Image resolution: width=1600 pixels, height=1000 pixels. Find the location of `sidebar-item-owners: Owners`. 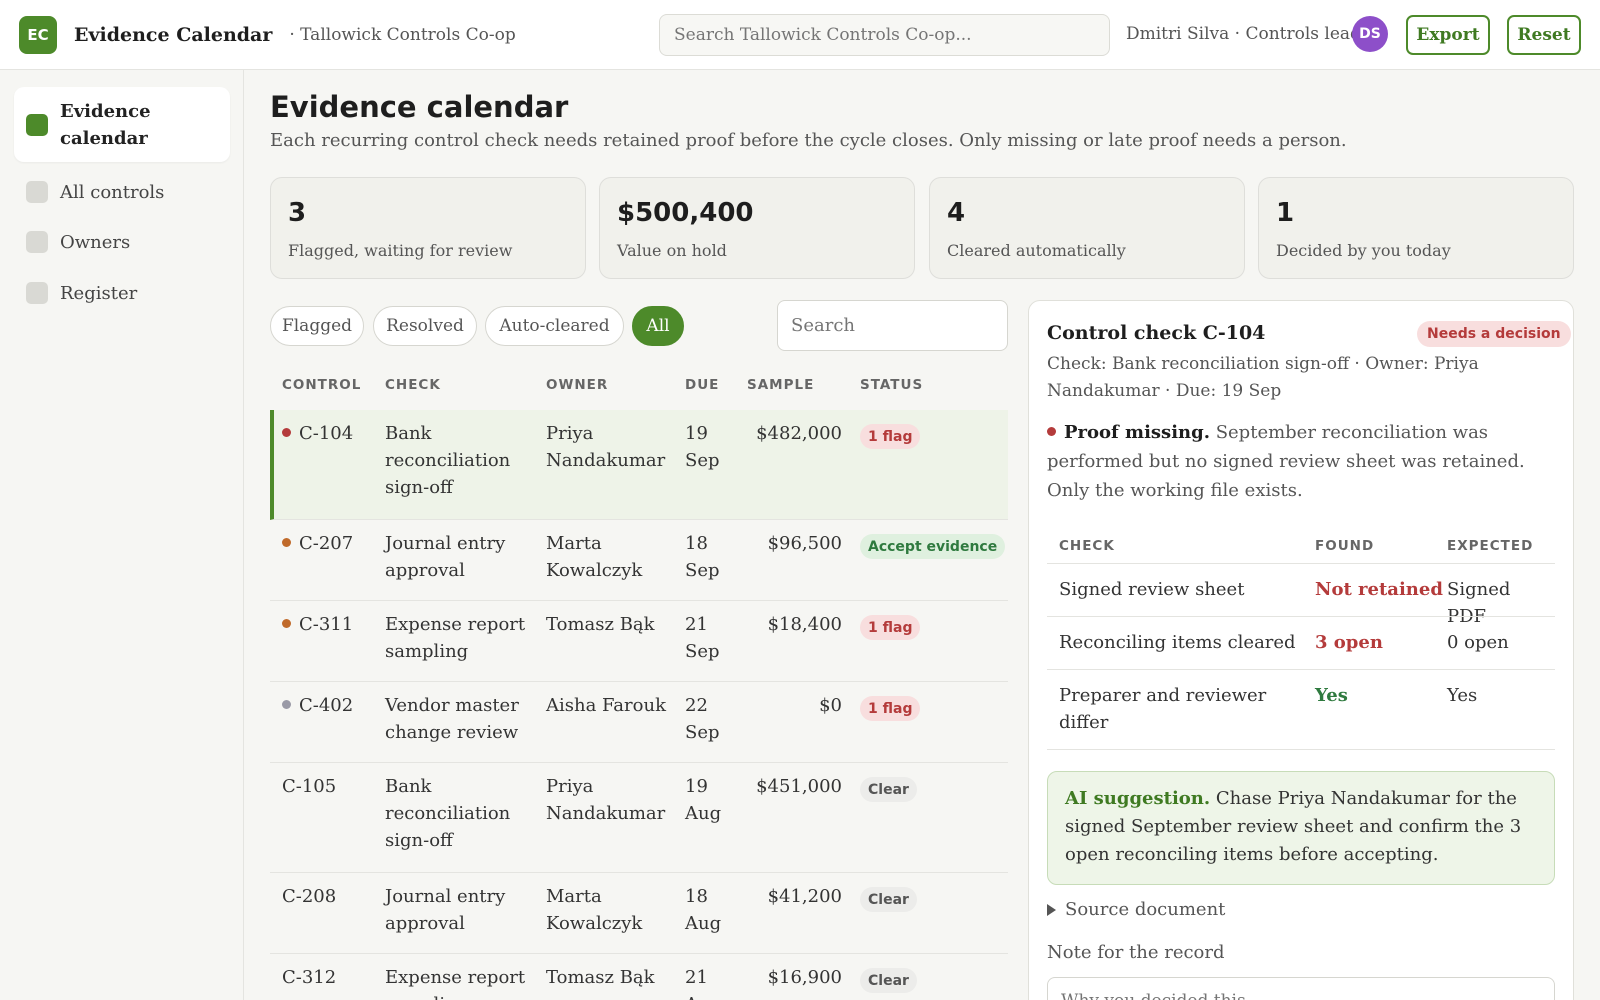

sidebar-item-owners: Owners is located at coordinates (122, 242).